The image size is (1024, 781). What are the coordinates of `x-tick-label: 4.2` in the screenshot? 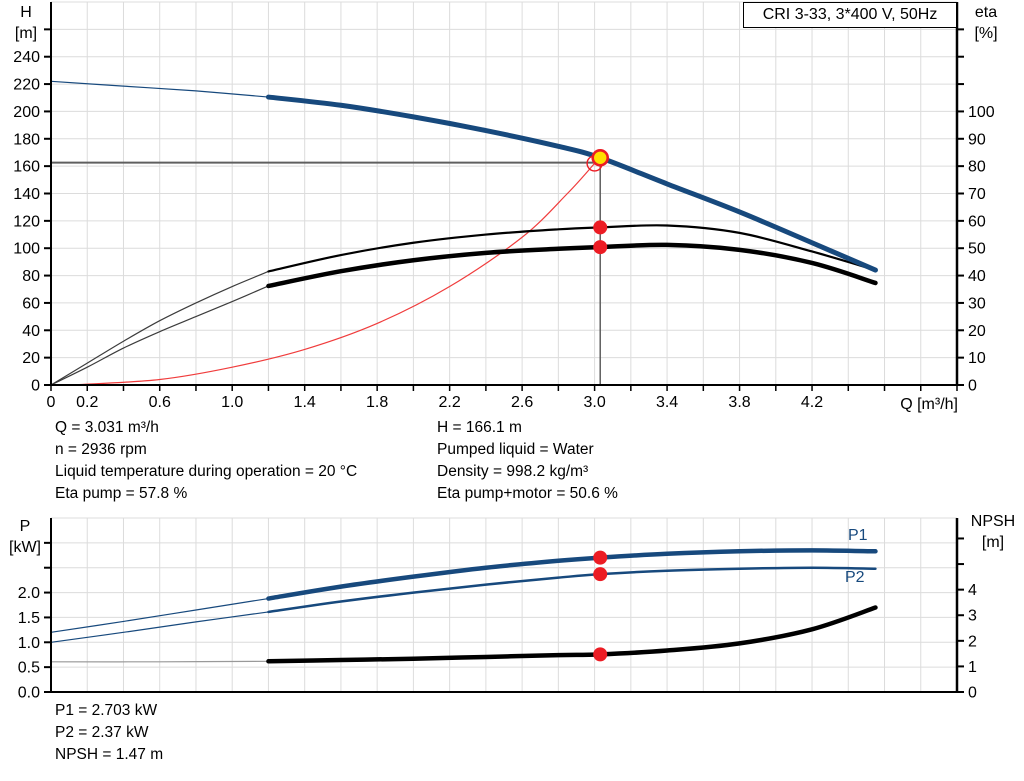 It's located at (812, 402).